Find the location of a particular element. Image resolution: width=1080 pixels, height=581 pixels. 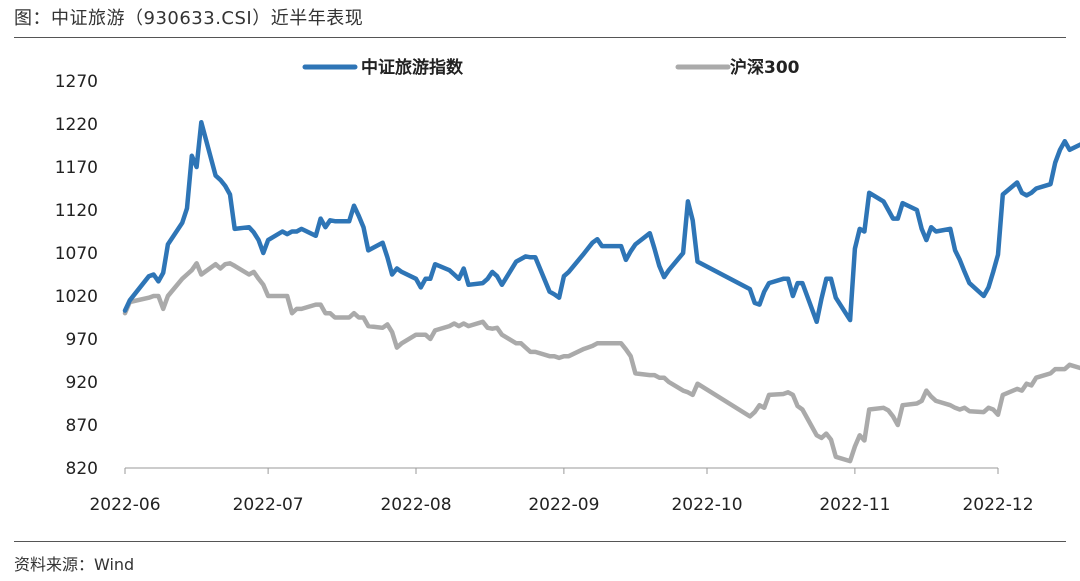

x-tick-label: 2022-10 is located at coordinates (706, 505).